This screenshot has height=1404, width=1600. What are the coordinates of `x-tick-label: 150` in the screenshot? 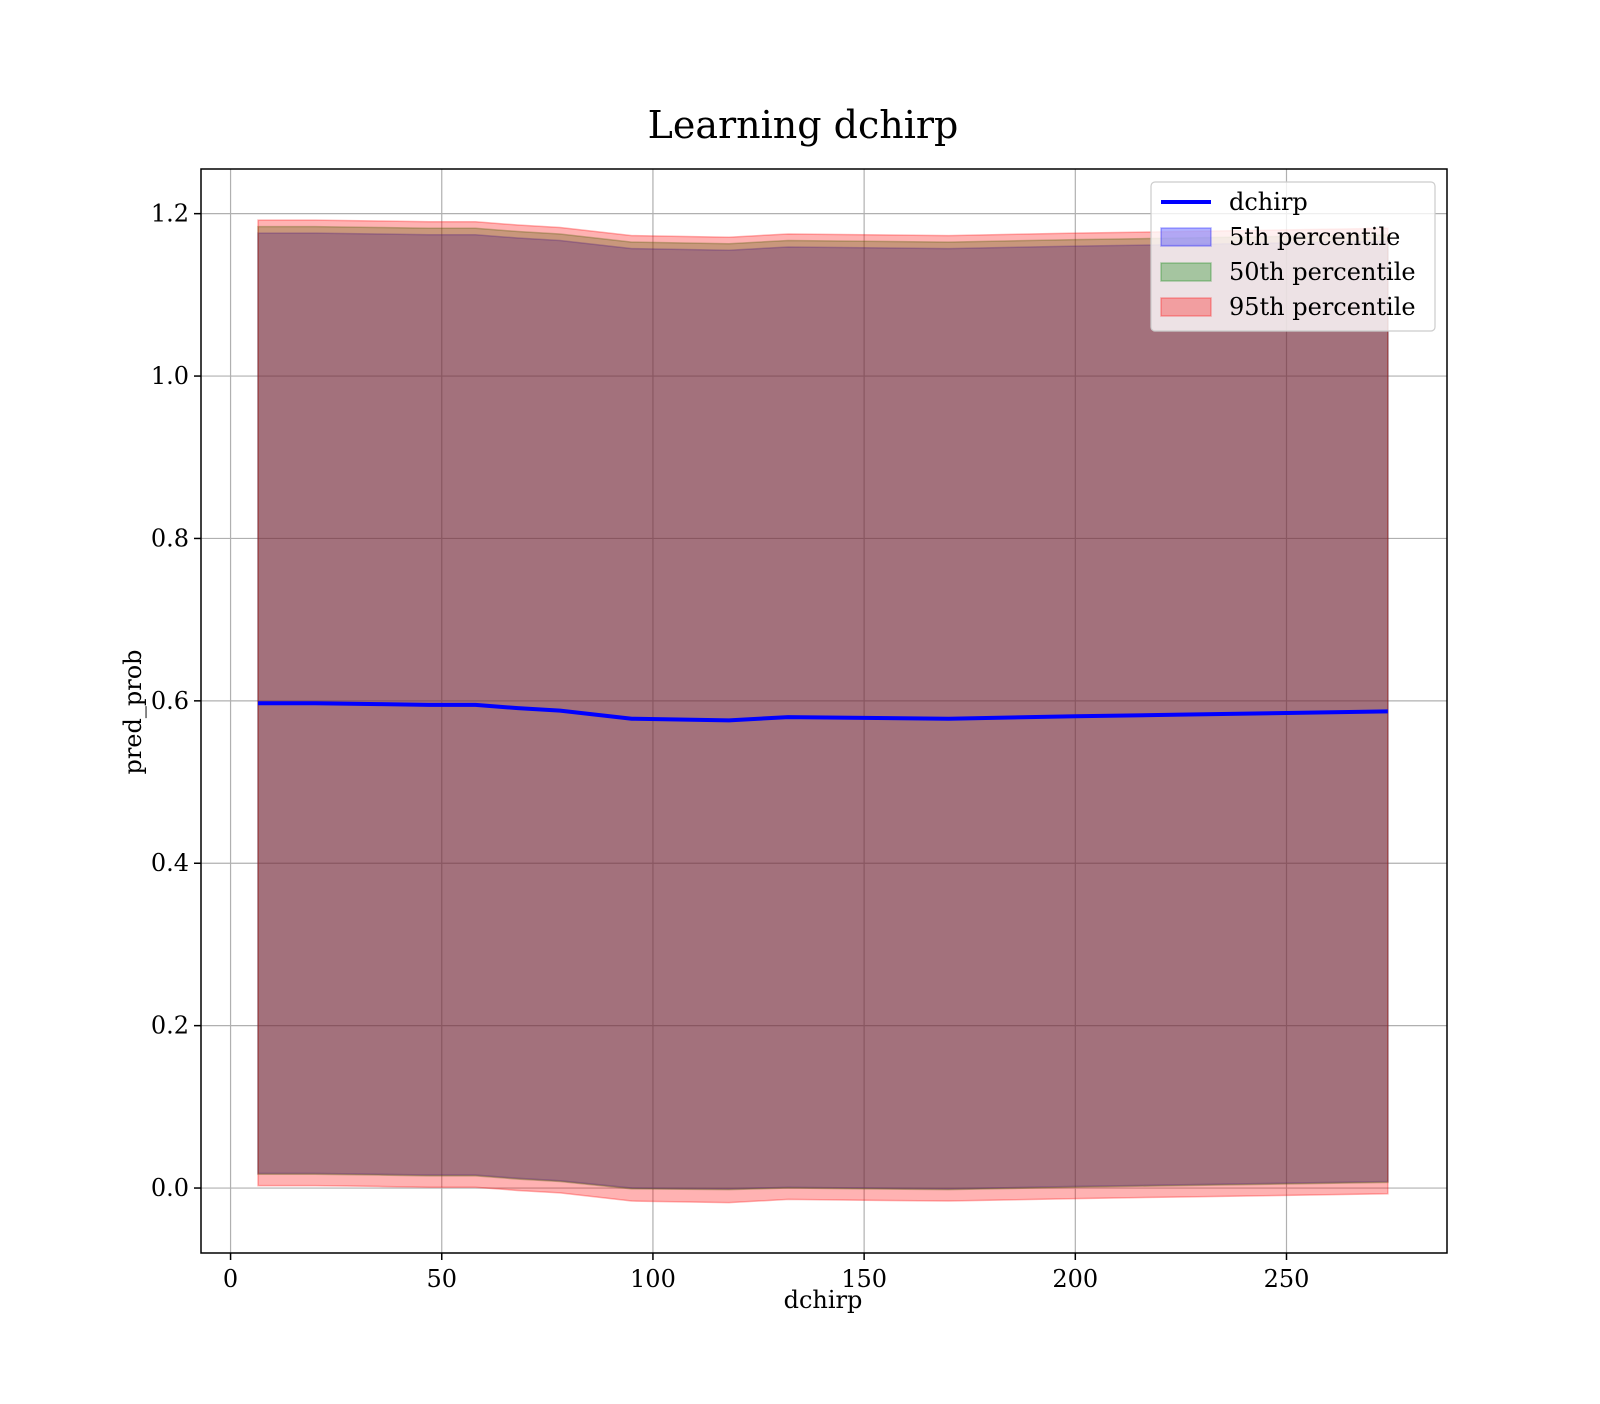 It's located at (864, 1279).